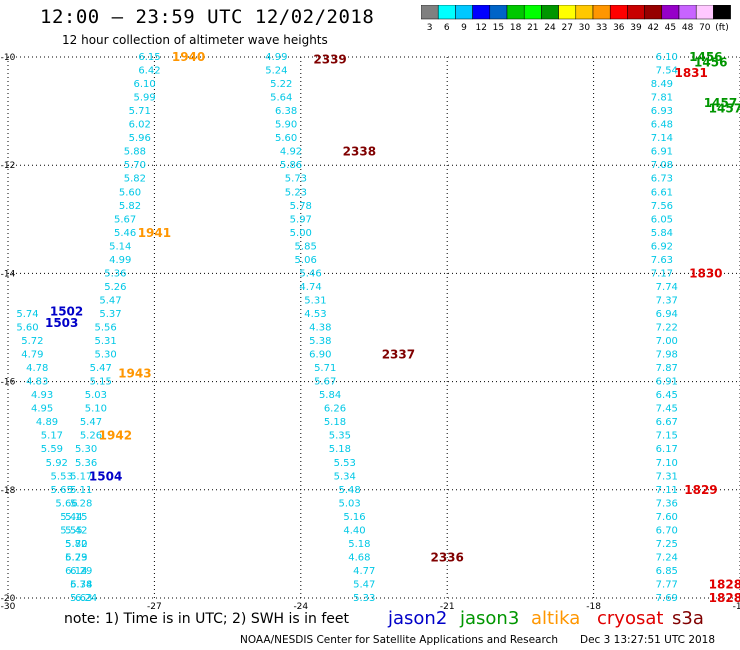  I want to click on wave-height-value: 4.79, so click(32, 355).